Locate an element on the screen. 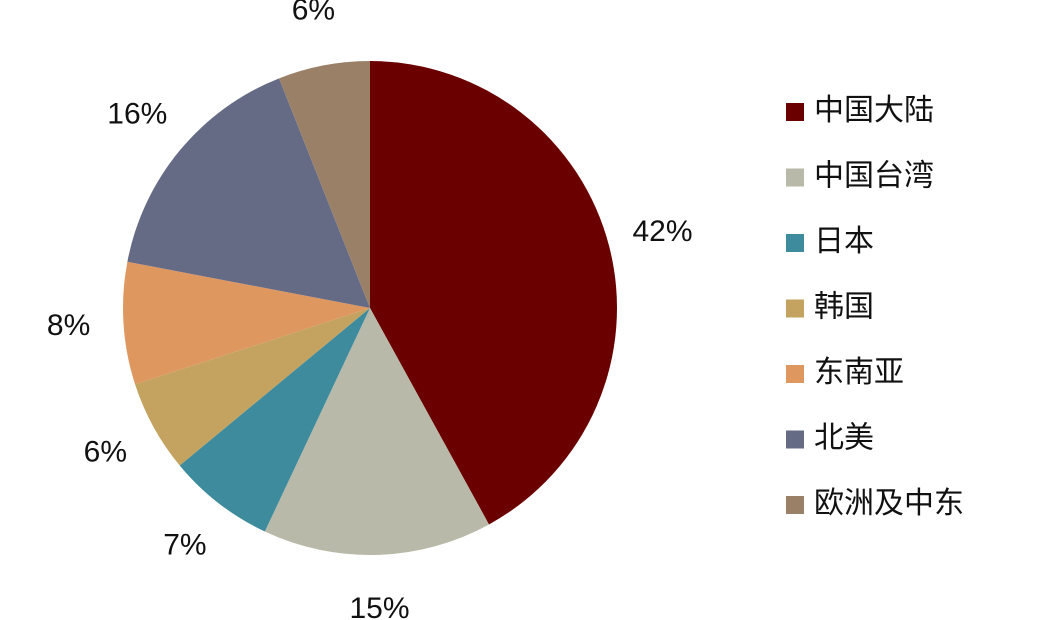 Image resolution: width=1042 pixels, height=620 pixels. legend-label: 欧洲及中东 is located at coordinates (889, 503).